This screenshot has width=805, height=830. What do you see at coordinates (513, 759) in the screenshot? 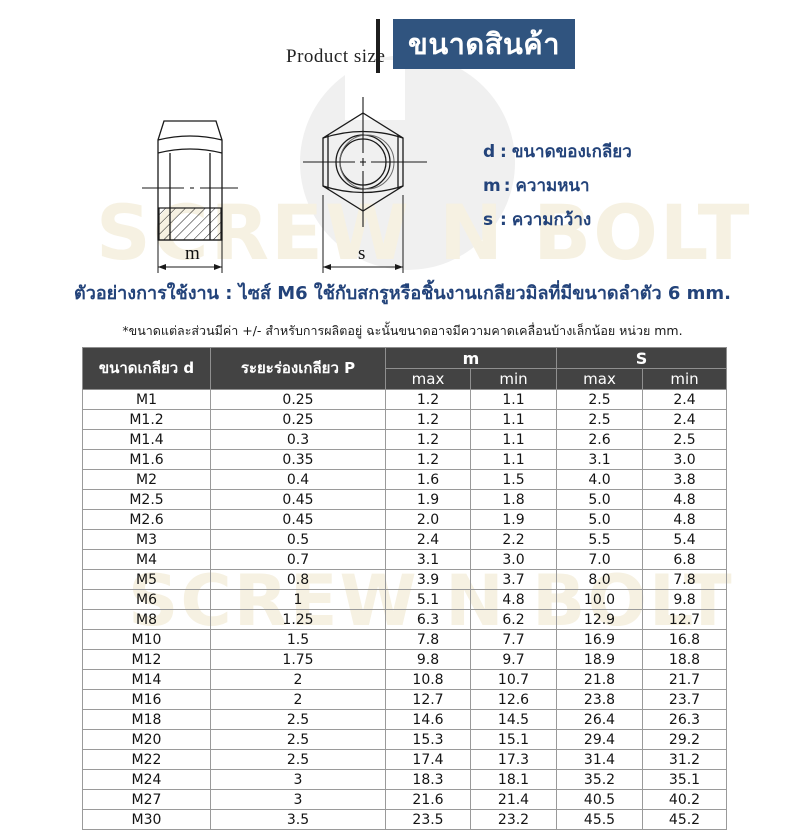
I see `cell-m-min: 17.3` at bounding box center [513, 759].